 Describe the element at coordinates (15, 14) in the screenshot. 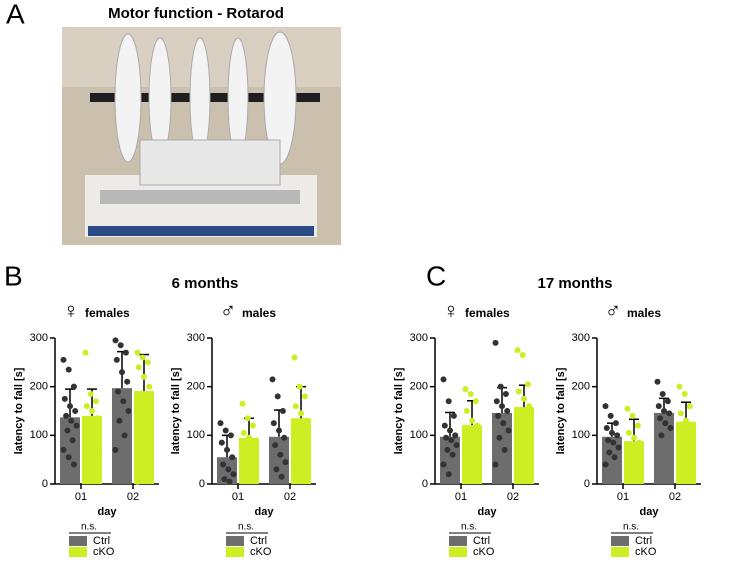

I see `panel-label: A` at that location.